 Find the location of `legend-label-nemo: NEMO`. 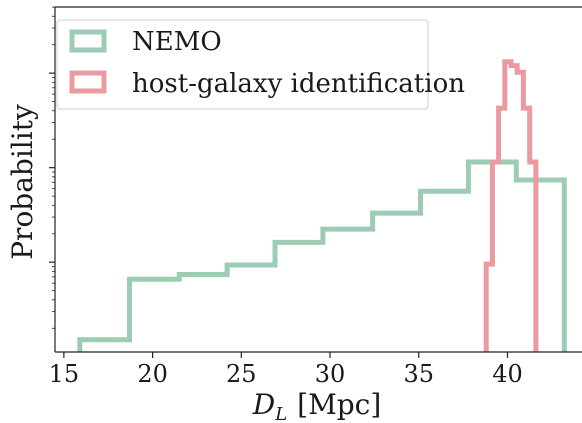

legend-label-nemo: NEMO is located at coordinates (177, 42).